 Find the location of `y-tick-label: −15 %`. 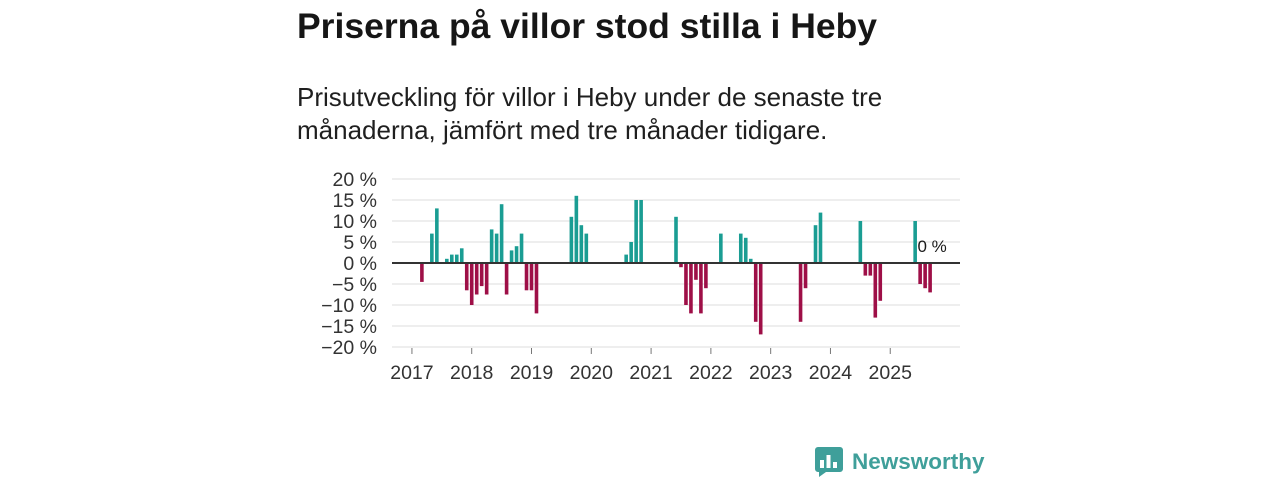

y-tick-label: −15 % is located at coordinates (349, 327).